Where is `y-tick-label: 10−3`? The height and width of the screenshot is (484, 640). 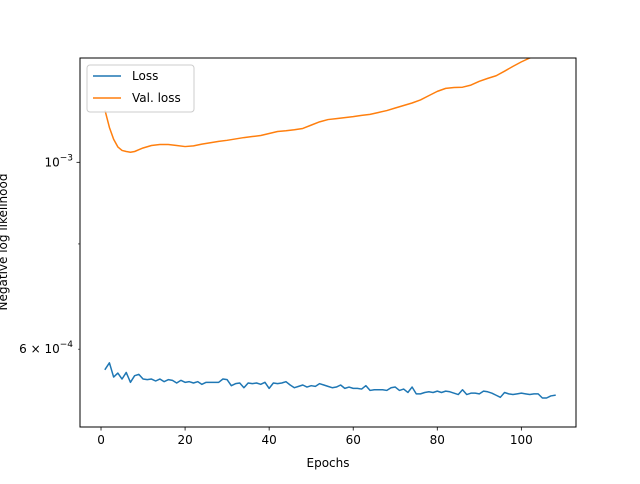
y-tick-label: 10−3 is located at coordinates (58, 161).